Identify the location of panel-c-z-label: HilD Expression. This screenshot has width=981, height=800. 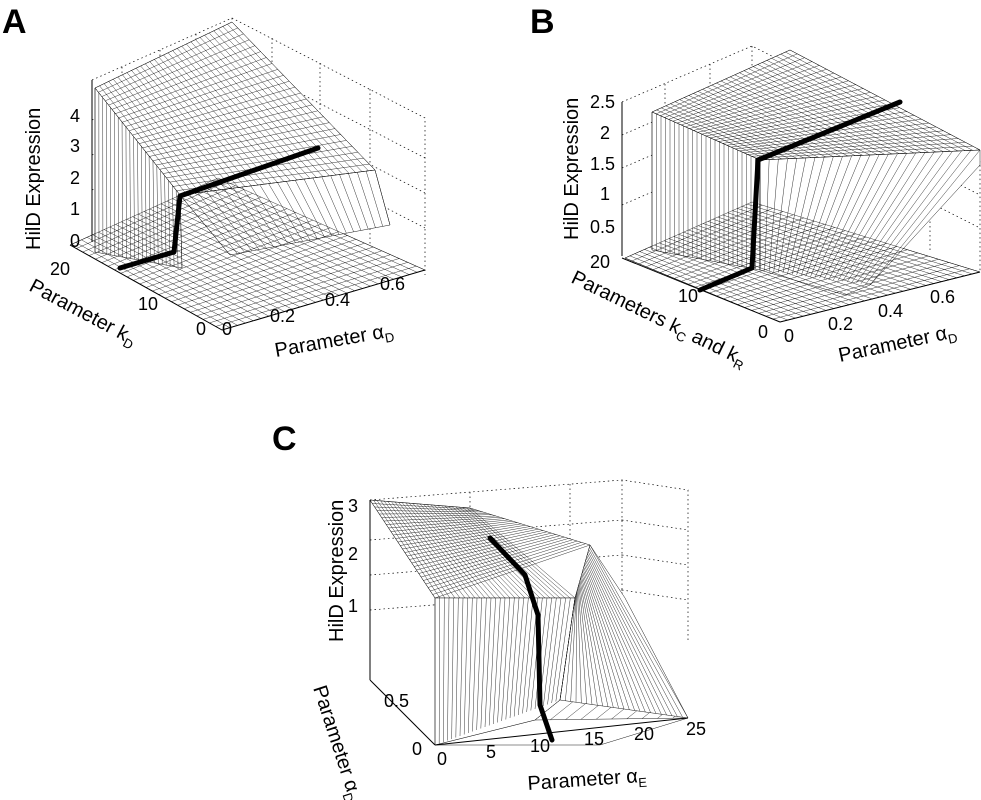
(337, 571).